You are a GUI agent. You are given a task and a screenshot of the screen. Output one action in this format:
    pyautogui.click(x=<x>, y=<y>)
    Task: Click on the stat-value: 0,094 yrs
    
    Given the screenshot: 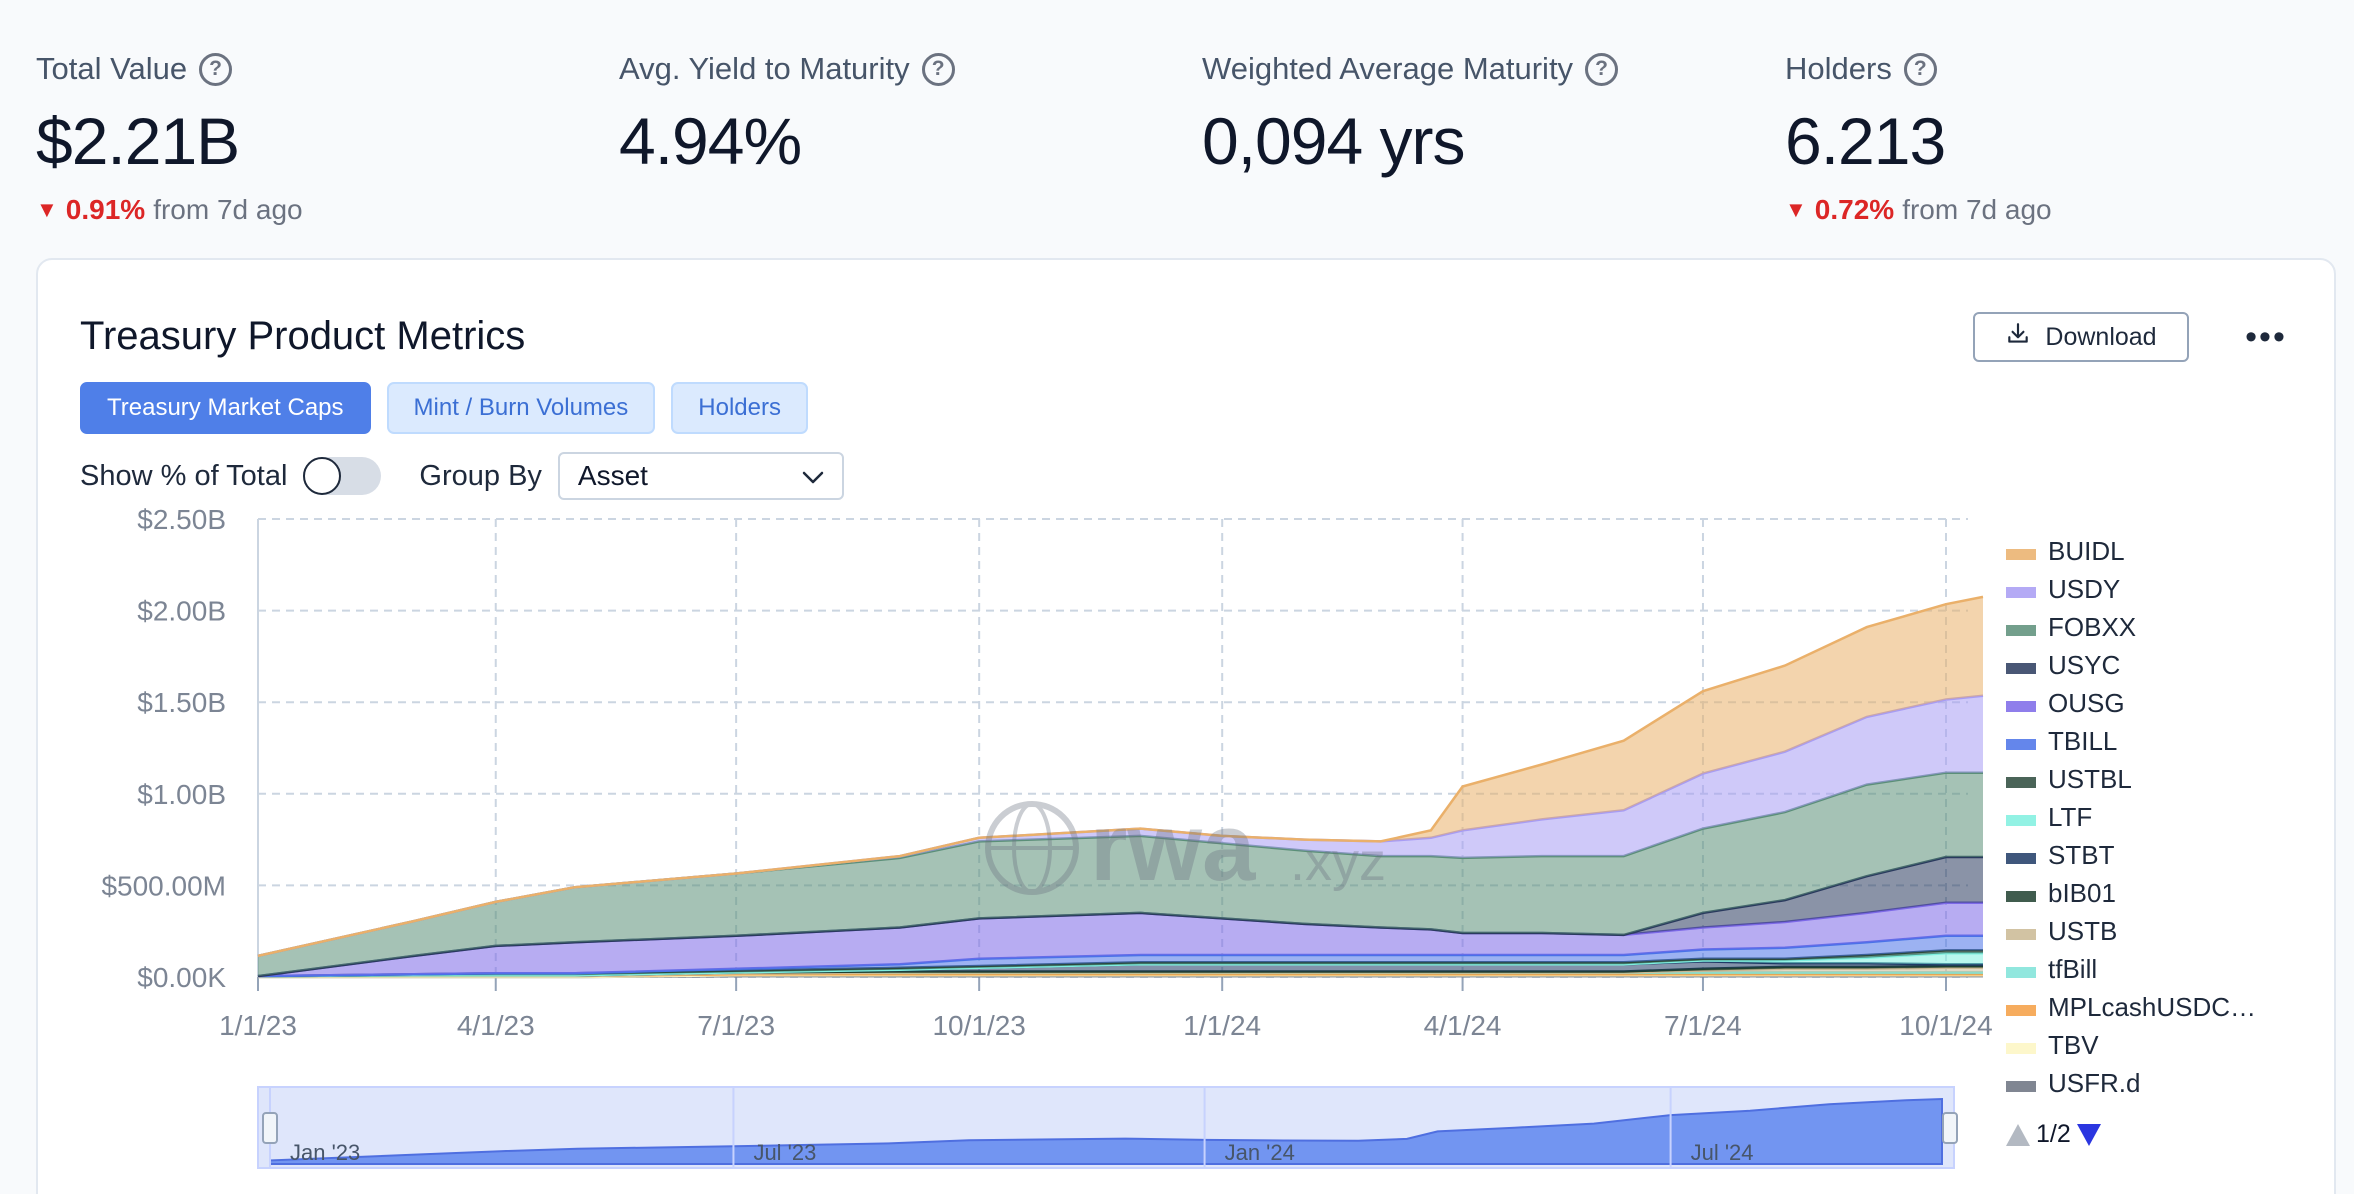 What is the action you would take?
    pyautogui.click(x=1333, y=141)
    